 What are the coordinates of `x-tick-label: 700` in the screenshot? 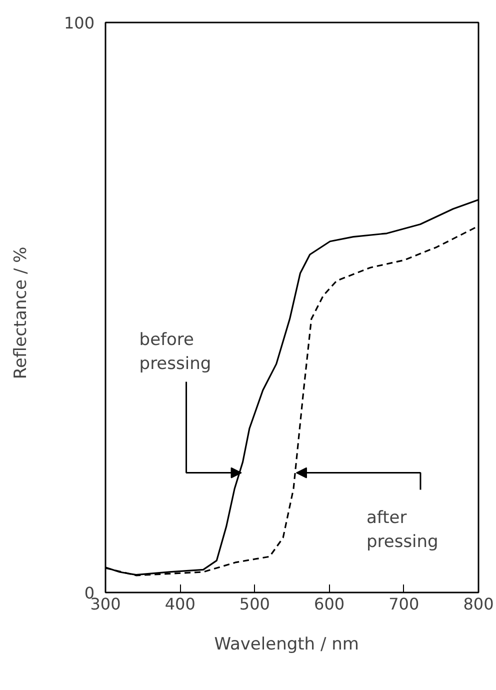 It's located at (404, 604).